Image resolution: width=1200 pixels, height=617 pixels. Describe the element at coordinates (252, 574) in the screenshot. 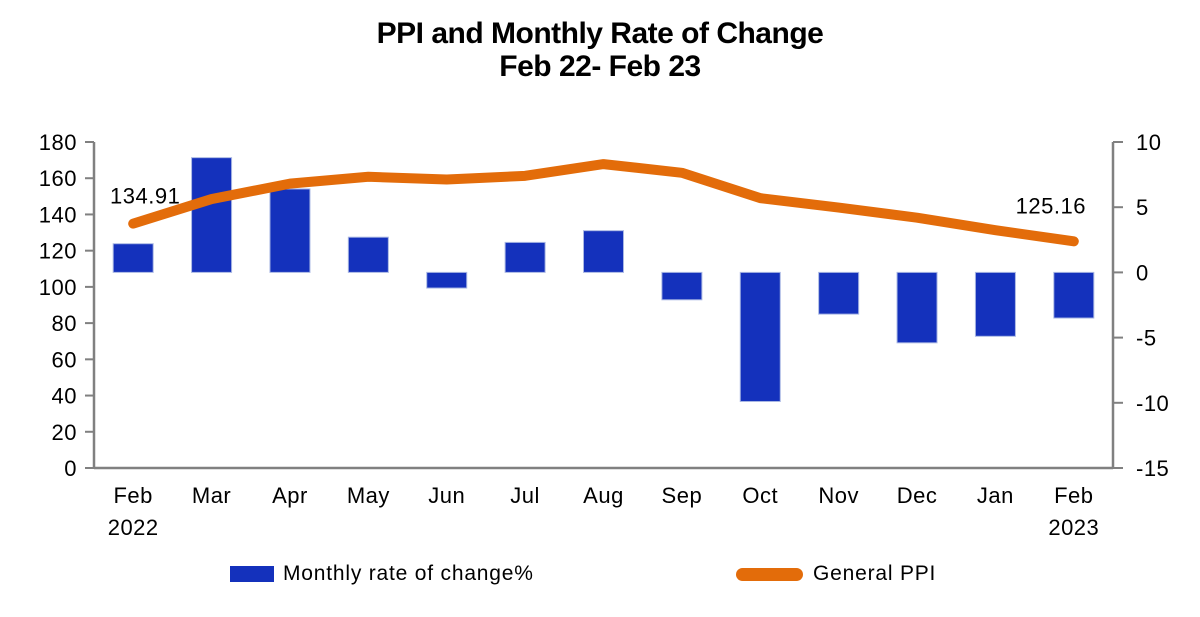

I see `bar-series-swatch-icon` at that location.